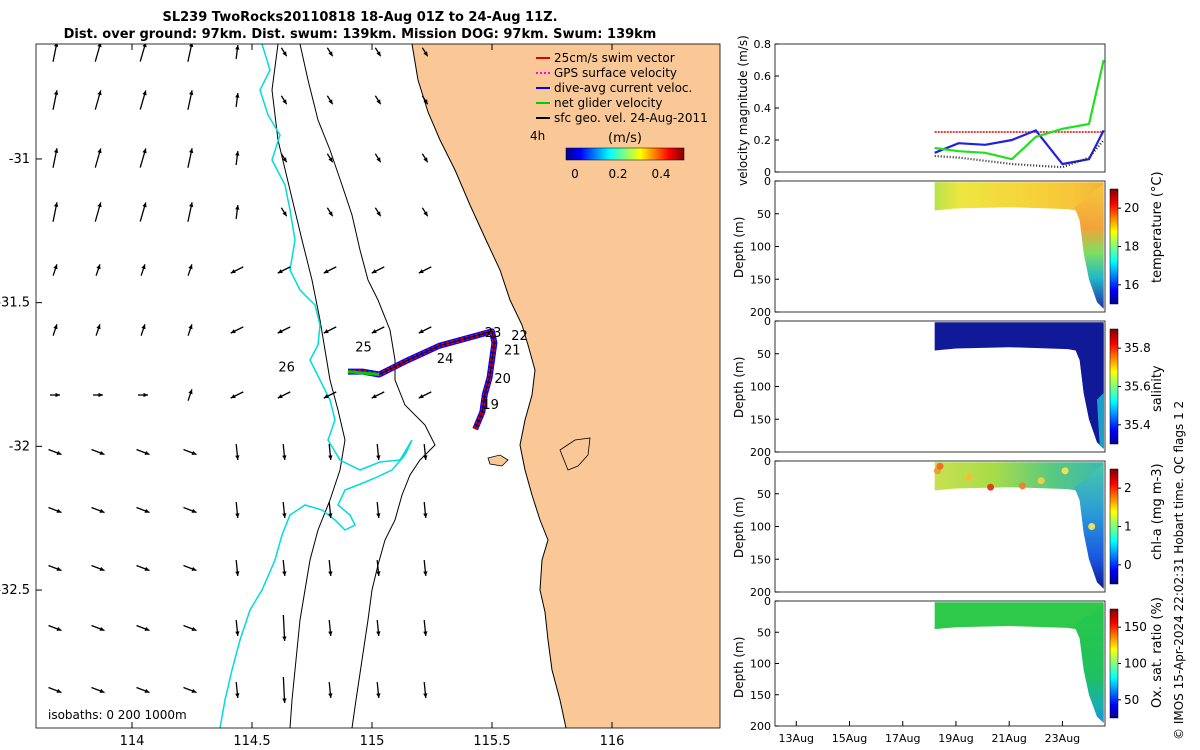  I want to click on chla-frame, so click(940, 526).